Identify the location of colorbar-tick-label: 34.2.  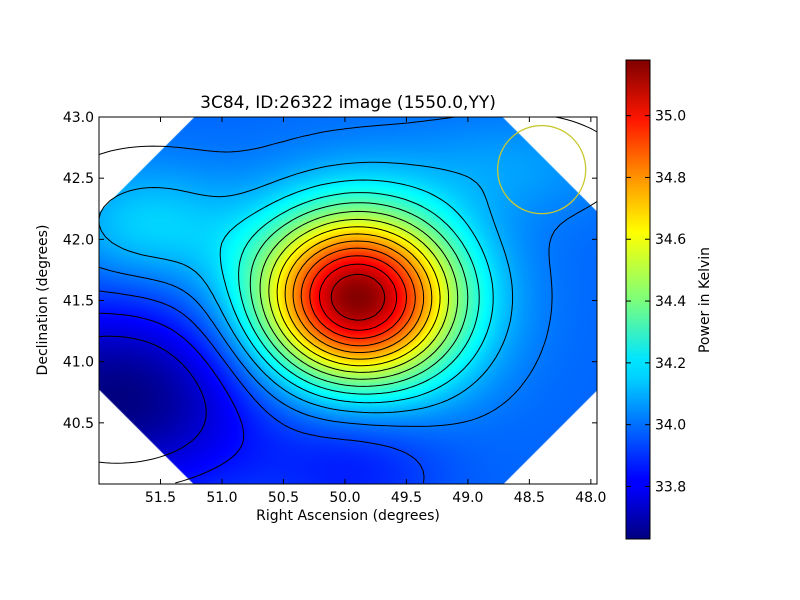
(670, 364).